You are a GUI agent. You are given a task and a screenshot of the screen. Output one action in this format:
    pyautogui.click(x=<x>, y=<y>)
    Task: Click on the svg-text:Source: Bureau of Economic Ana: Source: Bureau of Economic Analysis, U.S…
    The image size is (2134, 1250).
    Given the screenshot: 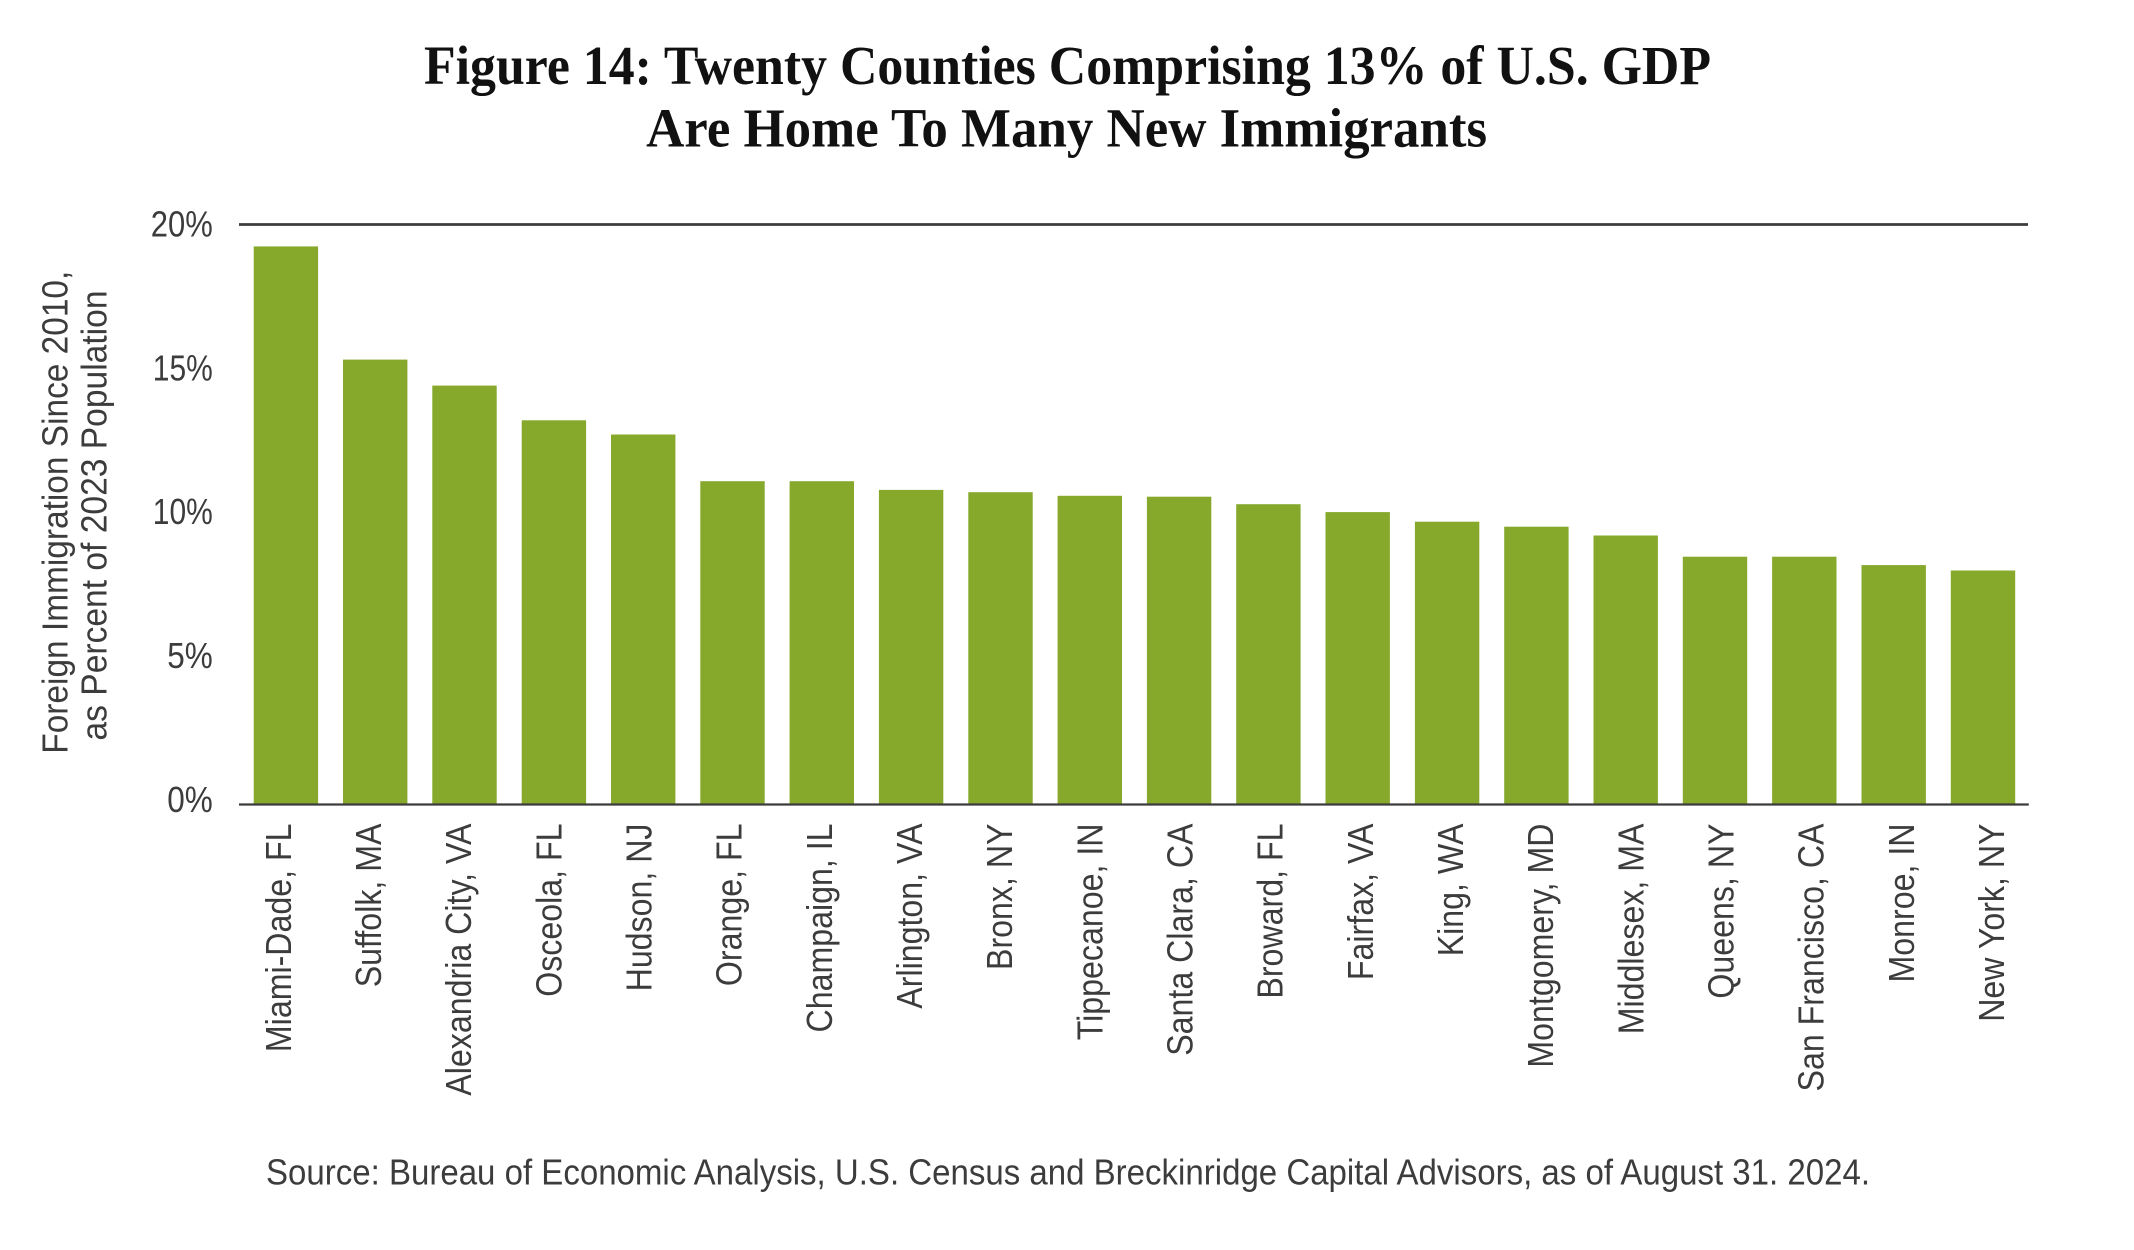 What is the action you would take?
    pyautogui.click(x=1068, y=1172)
    